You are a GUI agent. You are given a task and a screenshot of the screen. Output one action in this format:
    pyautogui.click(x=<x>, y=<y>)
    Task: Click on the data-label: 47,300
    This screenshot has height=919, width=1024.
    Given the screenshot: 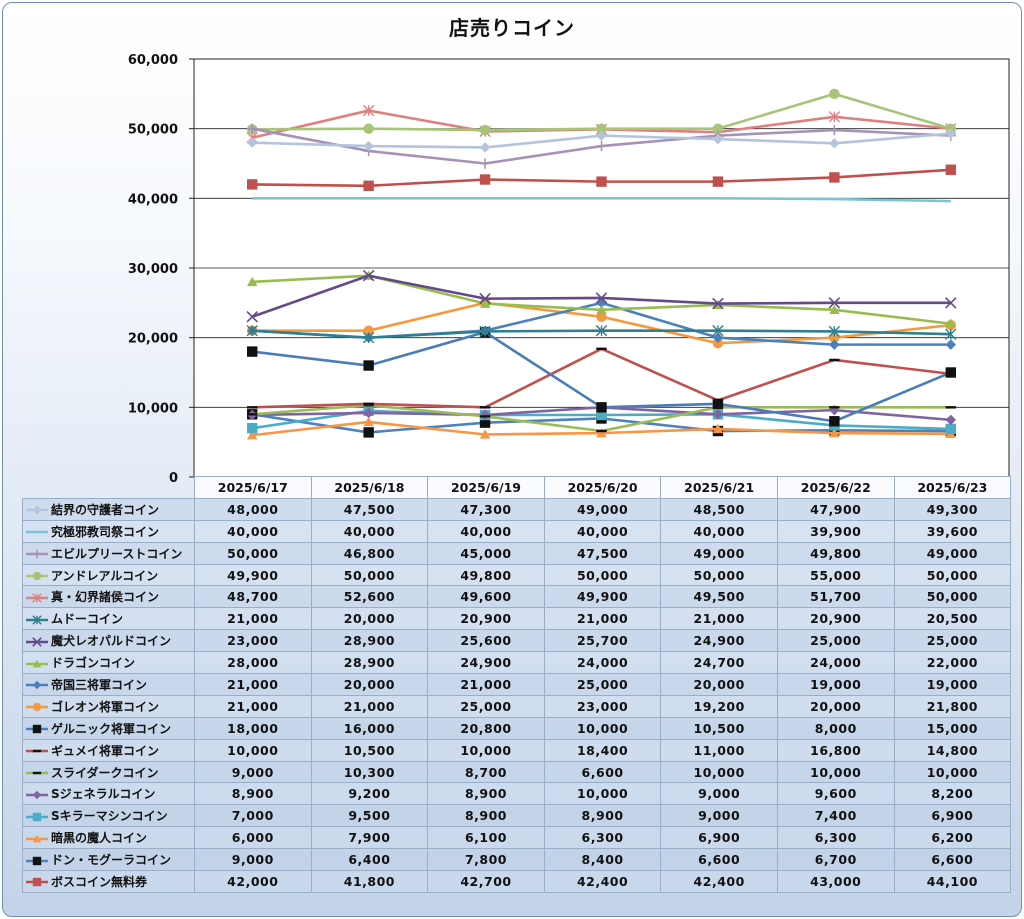 What is the action you would take?
    pyautogui.click(x=486, y=509)
    